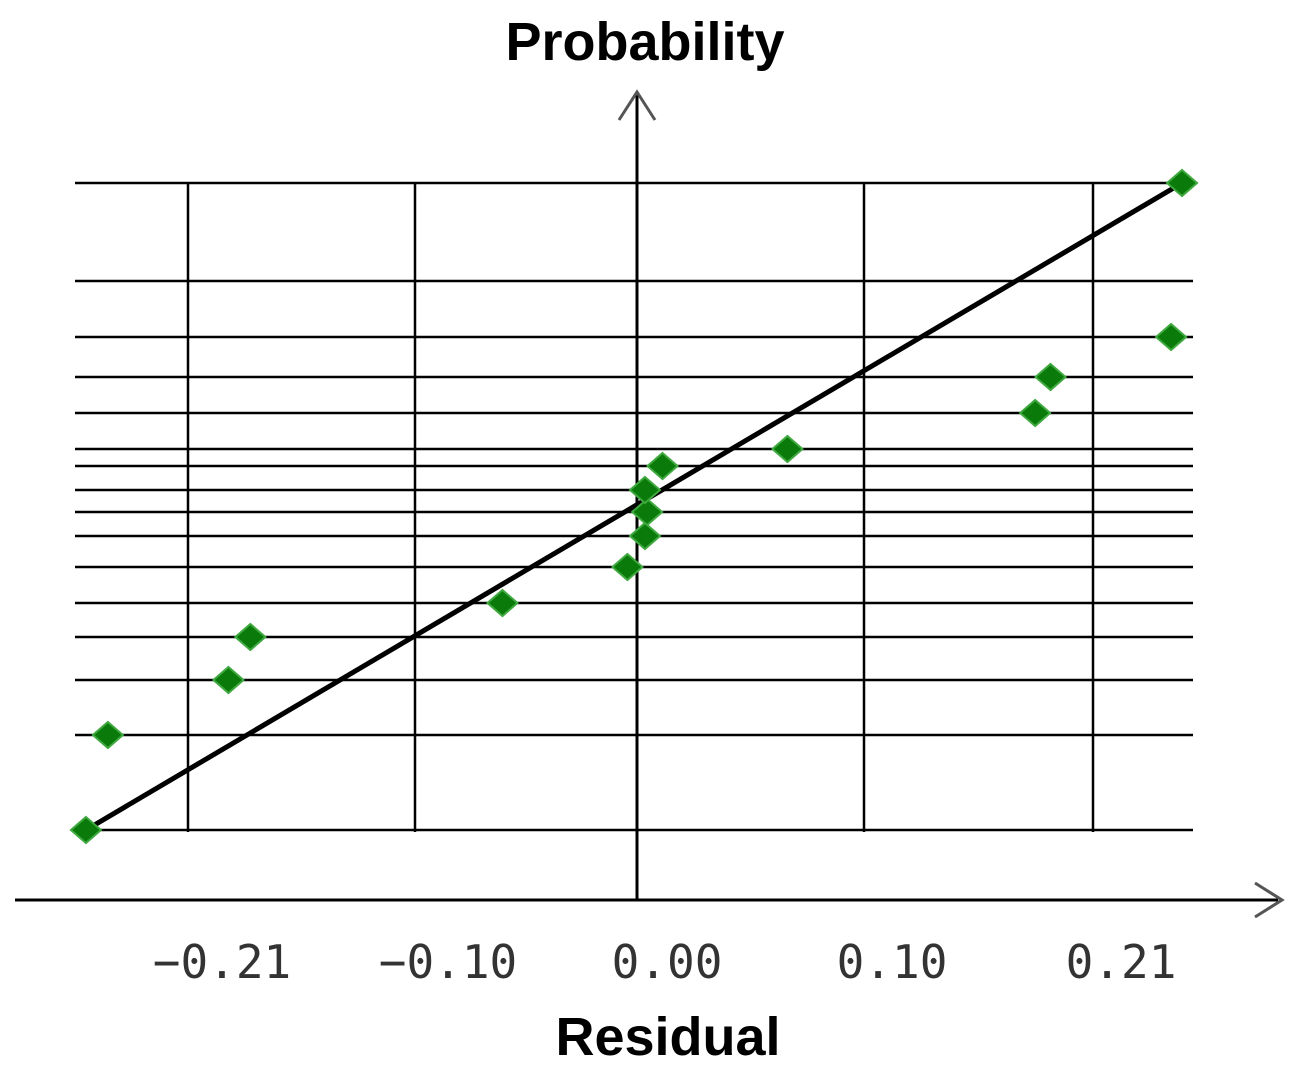 This screenshot has height=1078, width=1309. What do you see at coordinates (448, 962) in the screenshot?
I see `x-tick-label: −0.10` at bounding box center [448, 962].